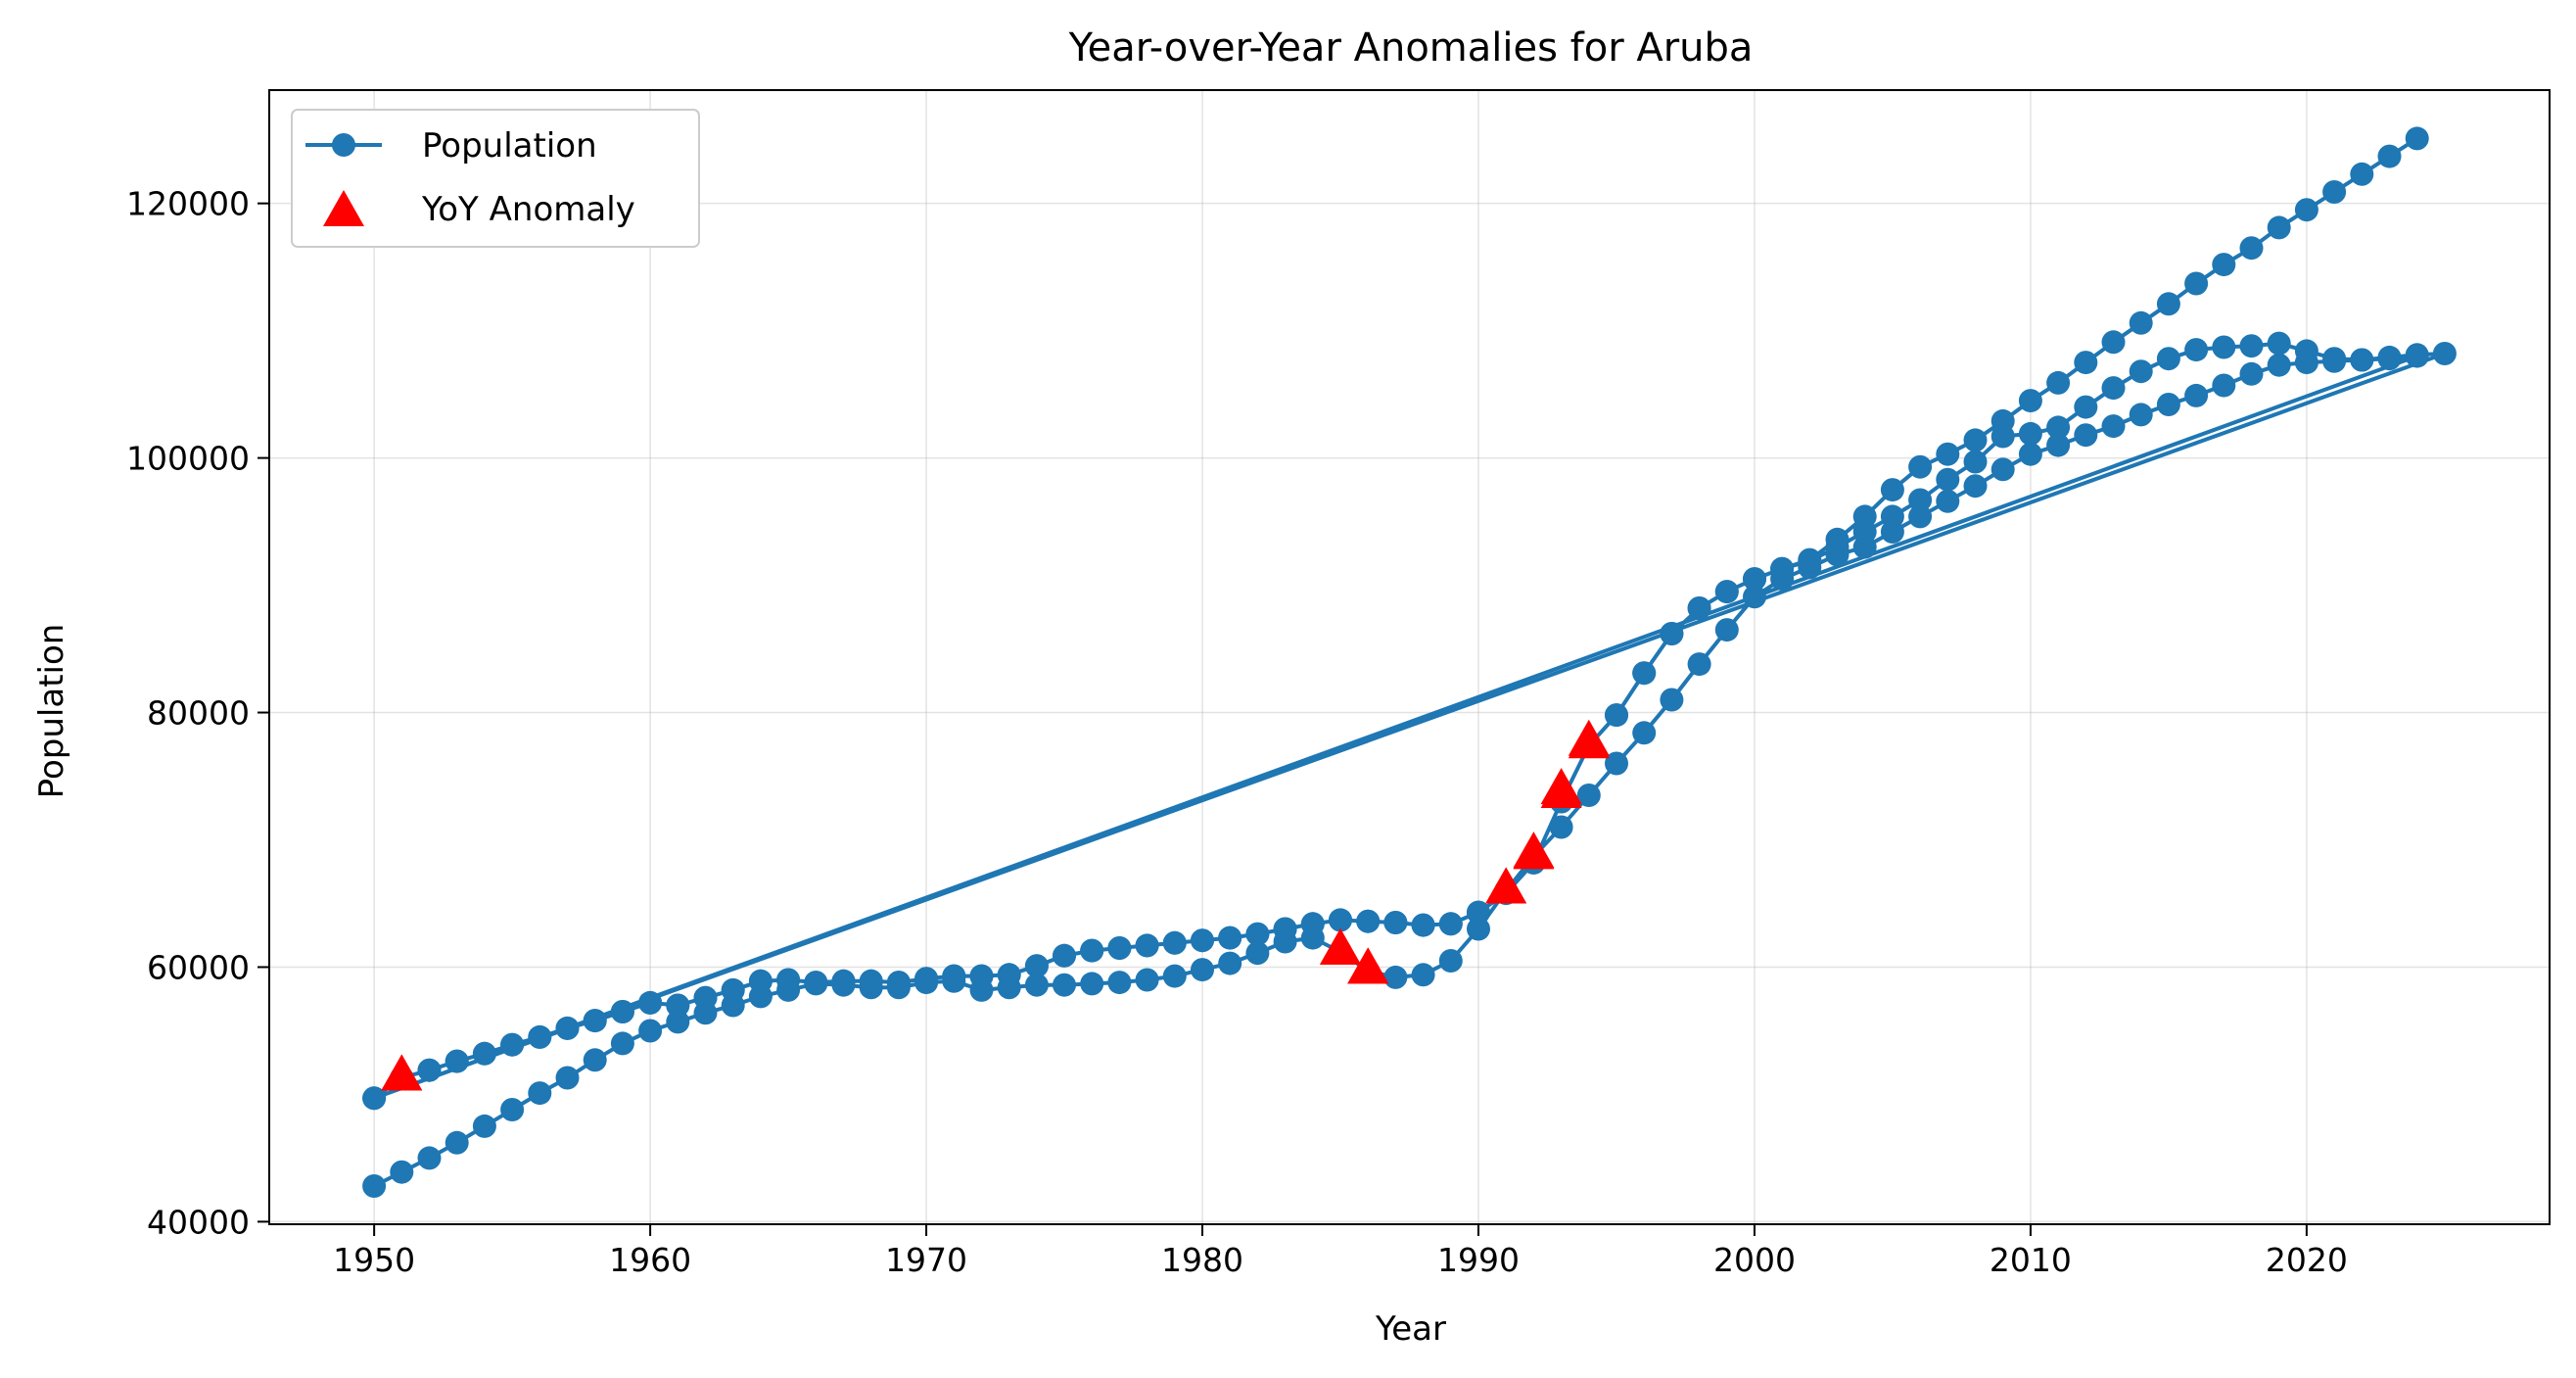  I want to click on x-tick-label: 2000, so click(1755, 1260).